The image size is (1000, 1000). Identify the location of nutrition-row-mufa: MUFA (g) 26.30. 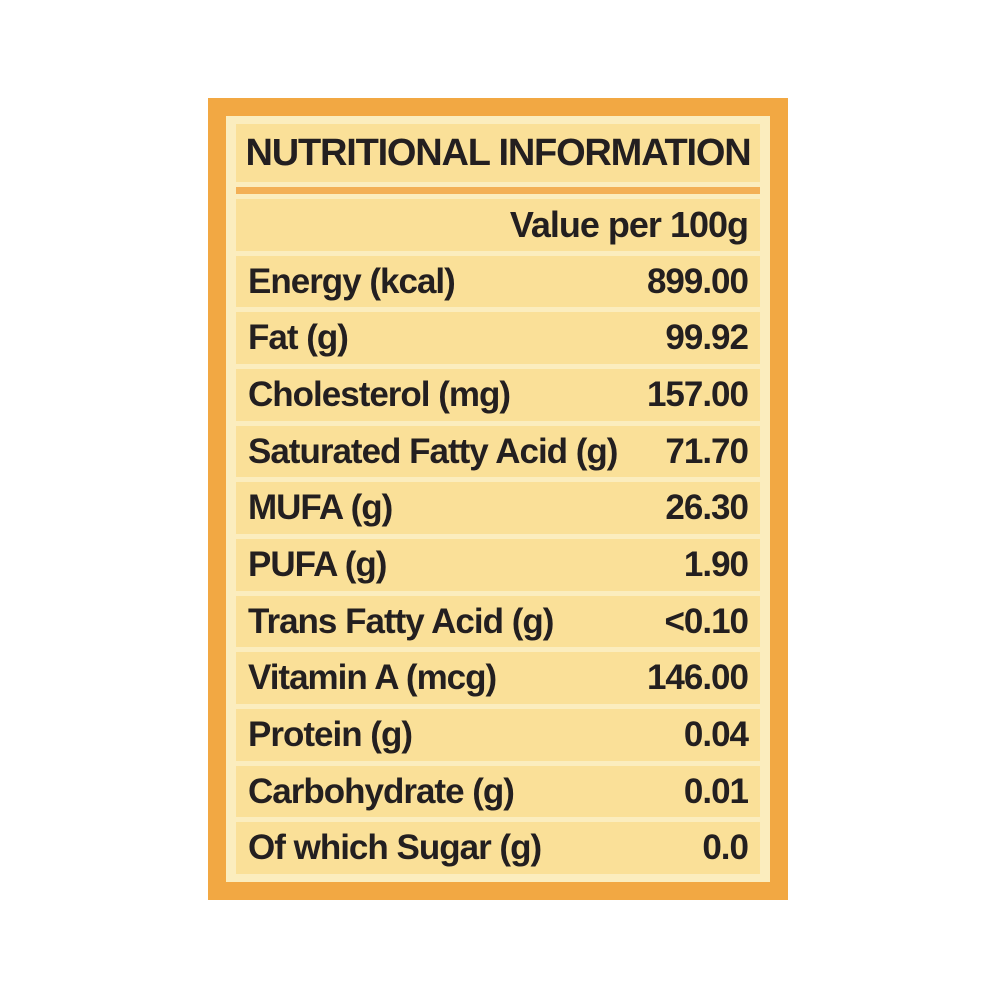
(498, 508).